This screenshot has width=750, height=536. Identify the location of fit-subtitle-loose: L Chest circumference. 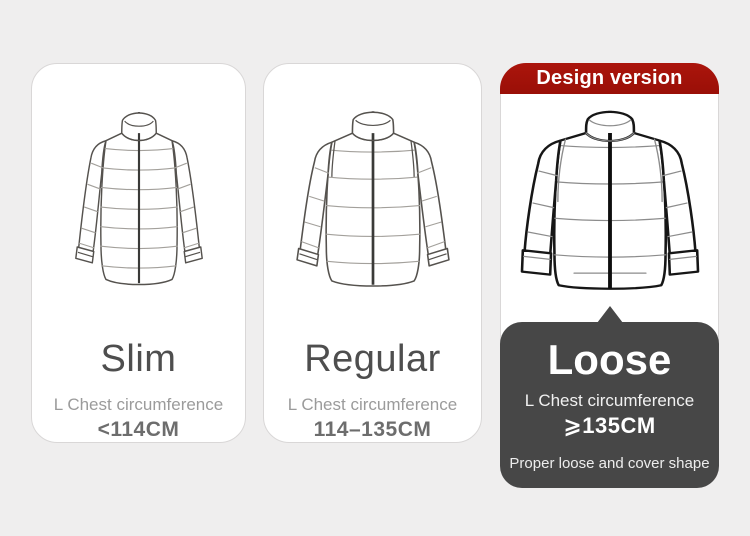
(609, 401).